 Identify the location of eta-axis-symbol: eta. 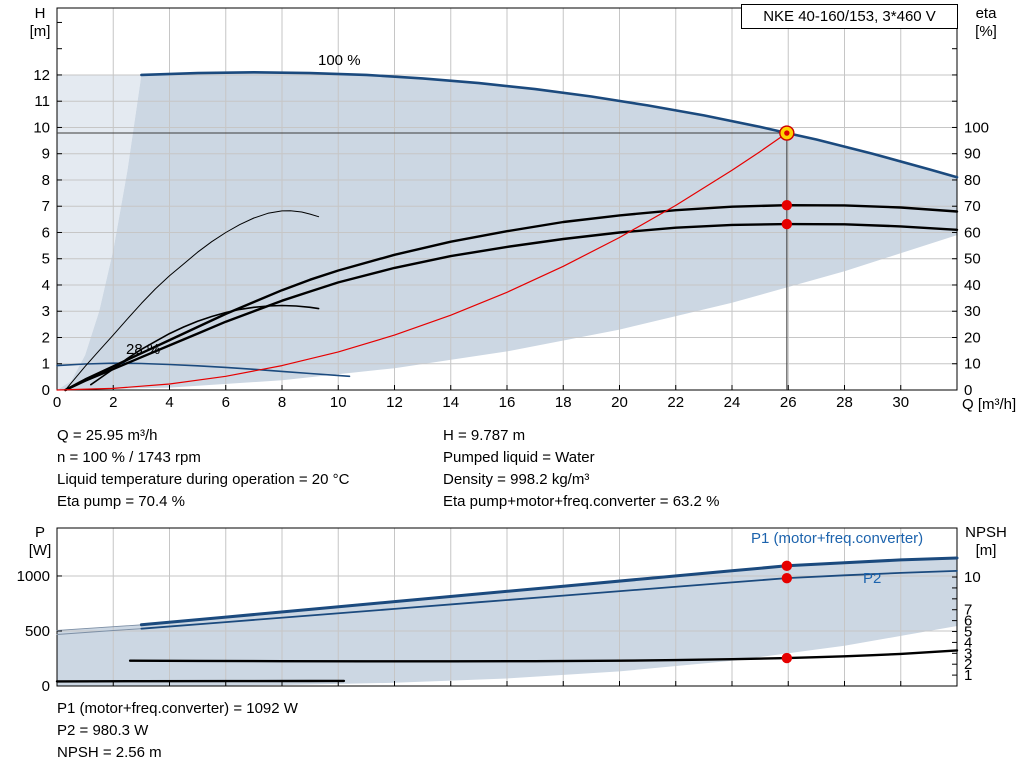
(986, 13).